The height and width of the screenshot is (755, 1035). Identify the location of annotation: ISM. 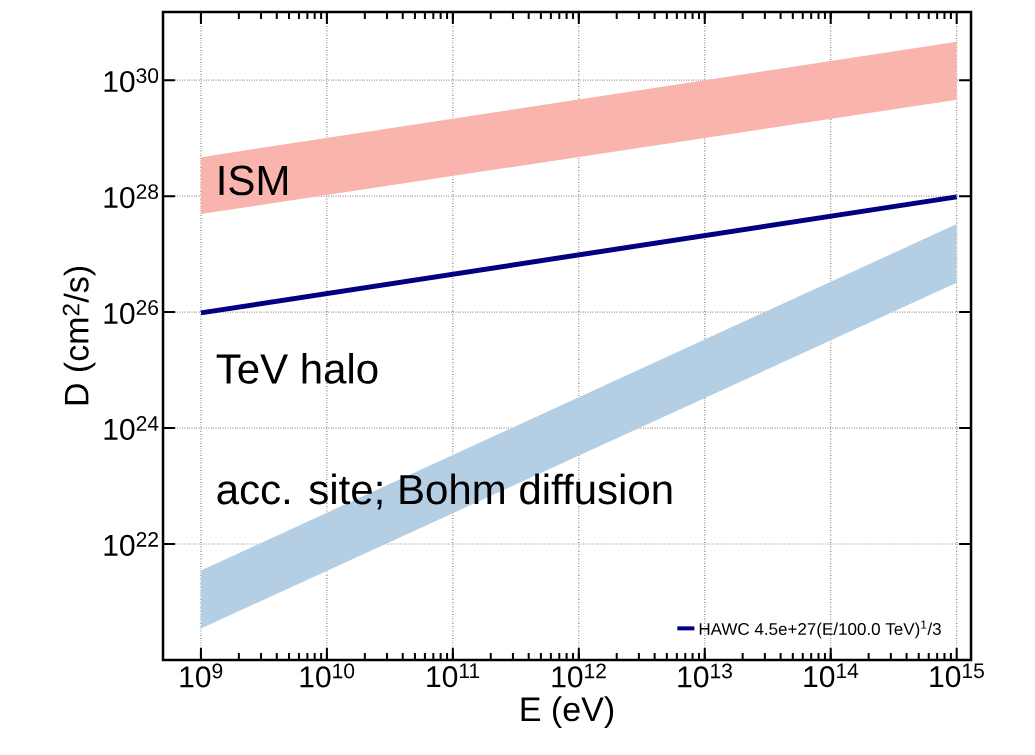
(253, 180).